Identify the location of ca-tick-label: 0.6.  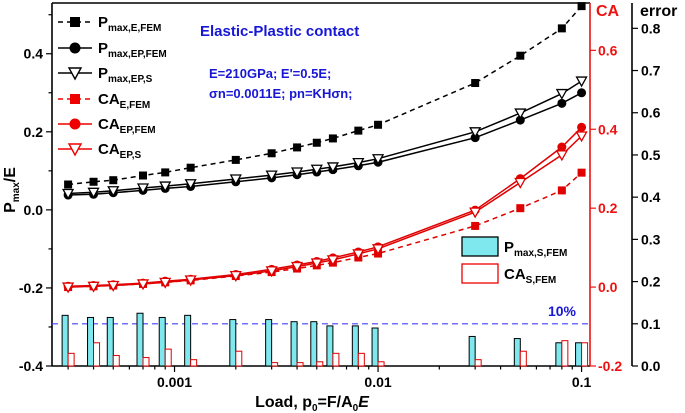
(608, 50).